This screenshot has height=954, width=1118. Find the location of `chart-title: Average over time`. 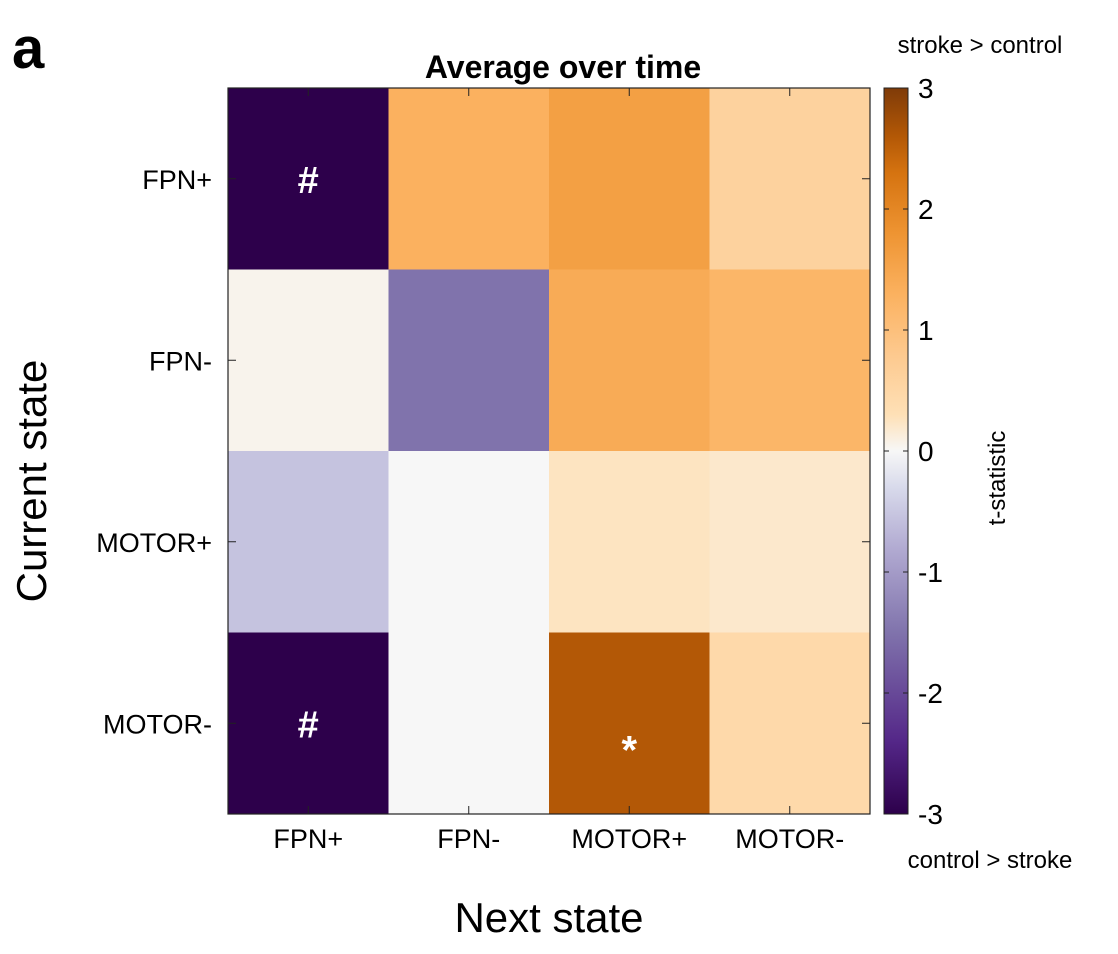

chart-title: Average over time is located at coordinates (563, 67).